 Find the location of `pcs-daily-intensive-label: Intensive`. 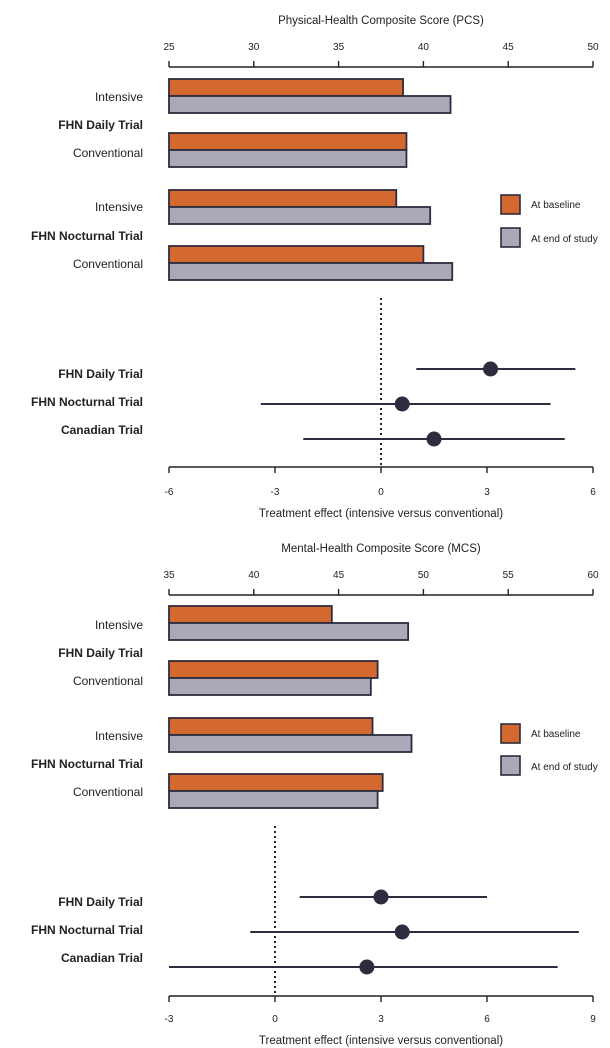

pcs-daily-intensive-label: Intensive is located at coordinates (119, 97).